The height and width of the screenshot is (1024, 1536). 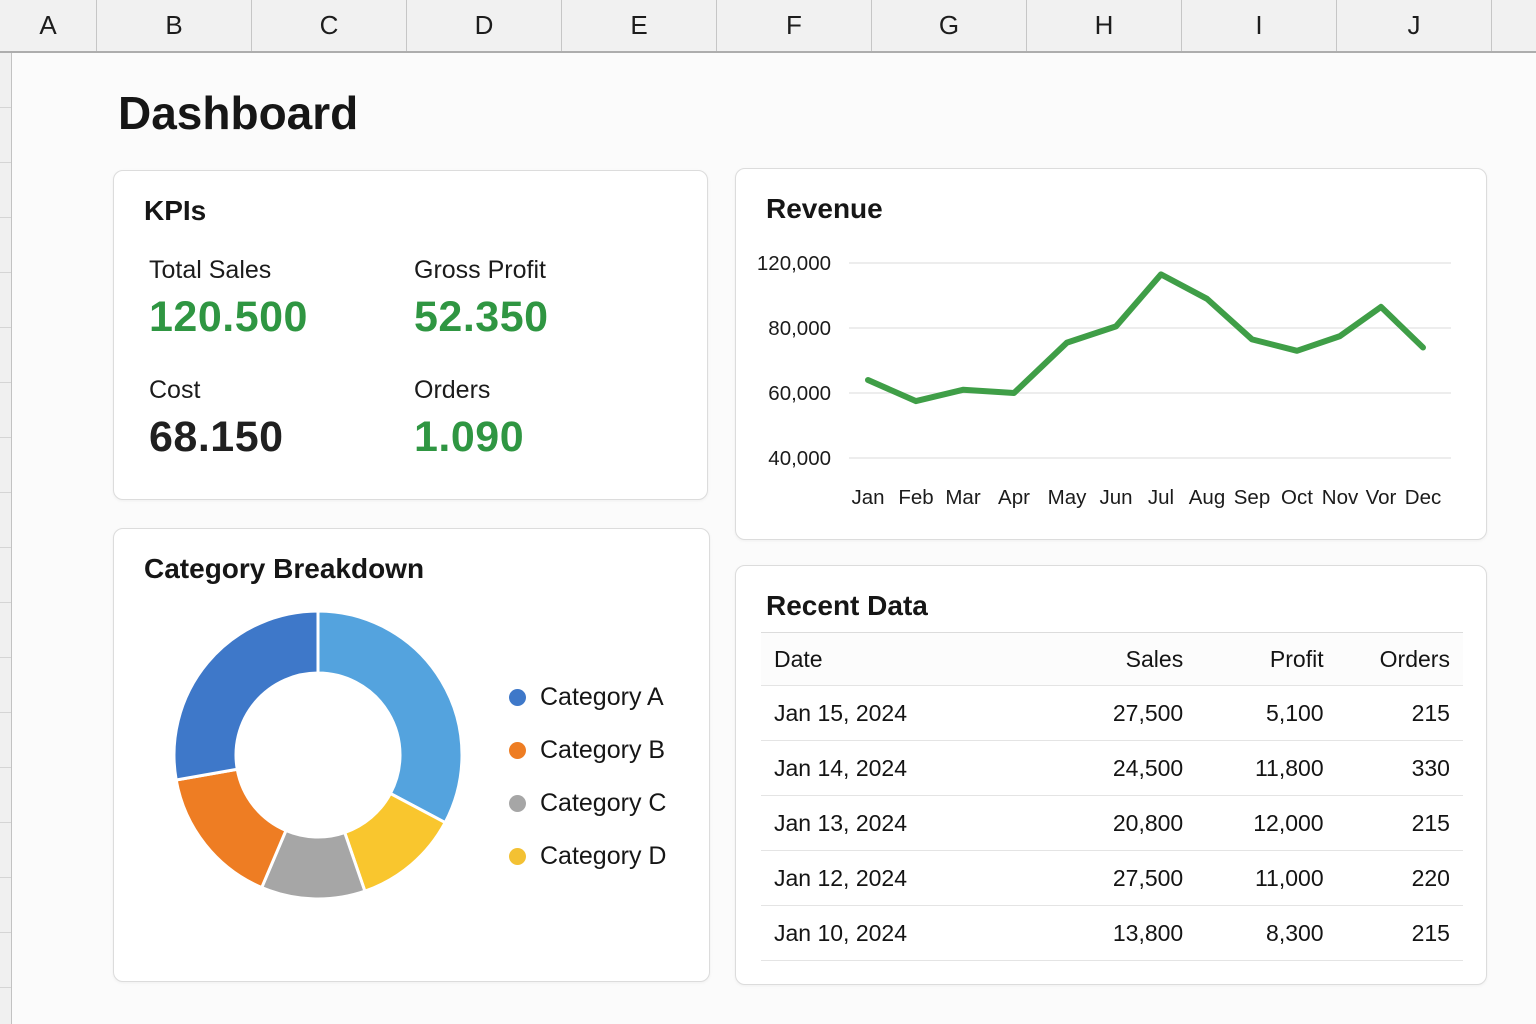 What do you see at coordinates (1381, 497) in the screenshot?
I see `x-axis-tick-label: Vor` at bounding box center [1381, 497].